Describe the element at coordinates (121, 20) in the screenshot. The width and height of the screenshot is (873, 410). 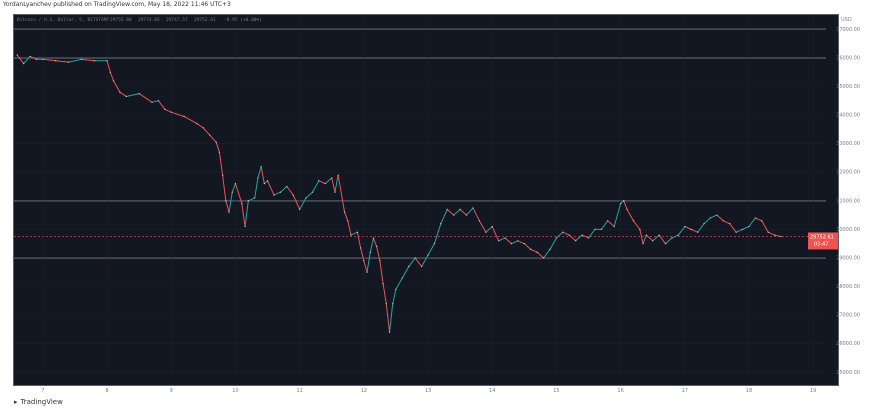
I see `legend-open: 29755.88` at that location.